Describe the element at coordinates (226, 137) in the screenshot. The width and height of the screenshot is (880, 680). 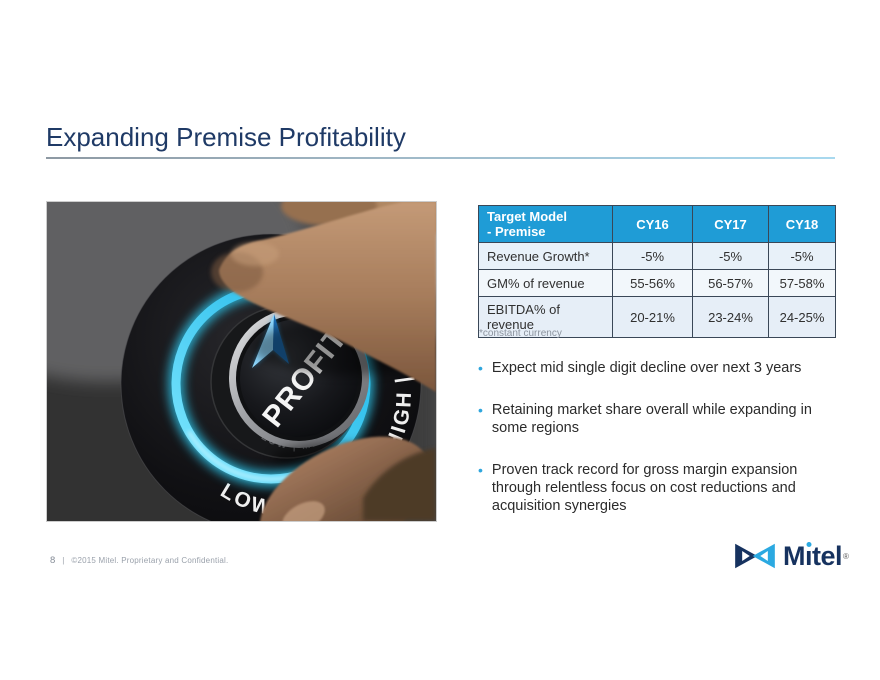
I see `page-title: Expanding Premise Profitability` at that location.